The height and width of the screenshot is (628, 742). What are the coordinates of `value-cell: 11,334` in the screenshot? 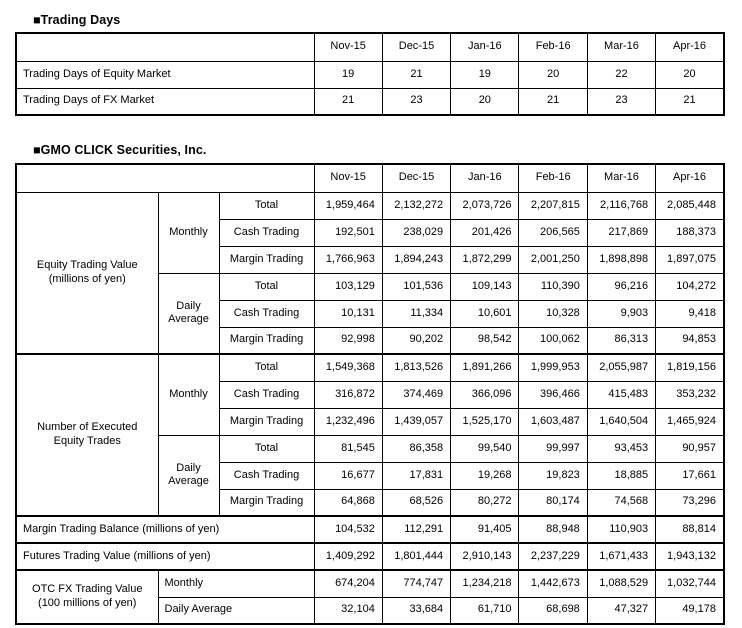 It's located at (416, 313).